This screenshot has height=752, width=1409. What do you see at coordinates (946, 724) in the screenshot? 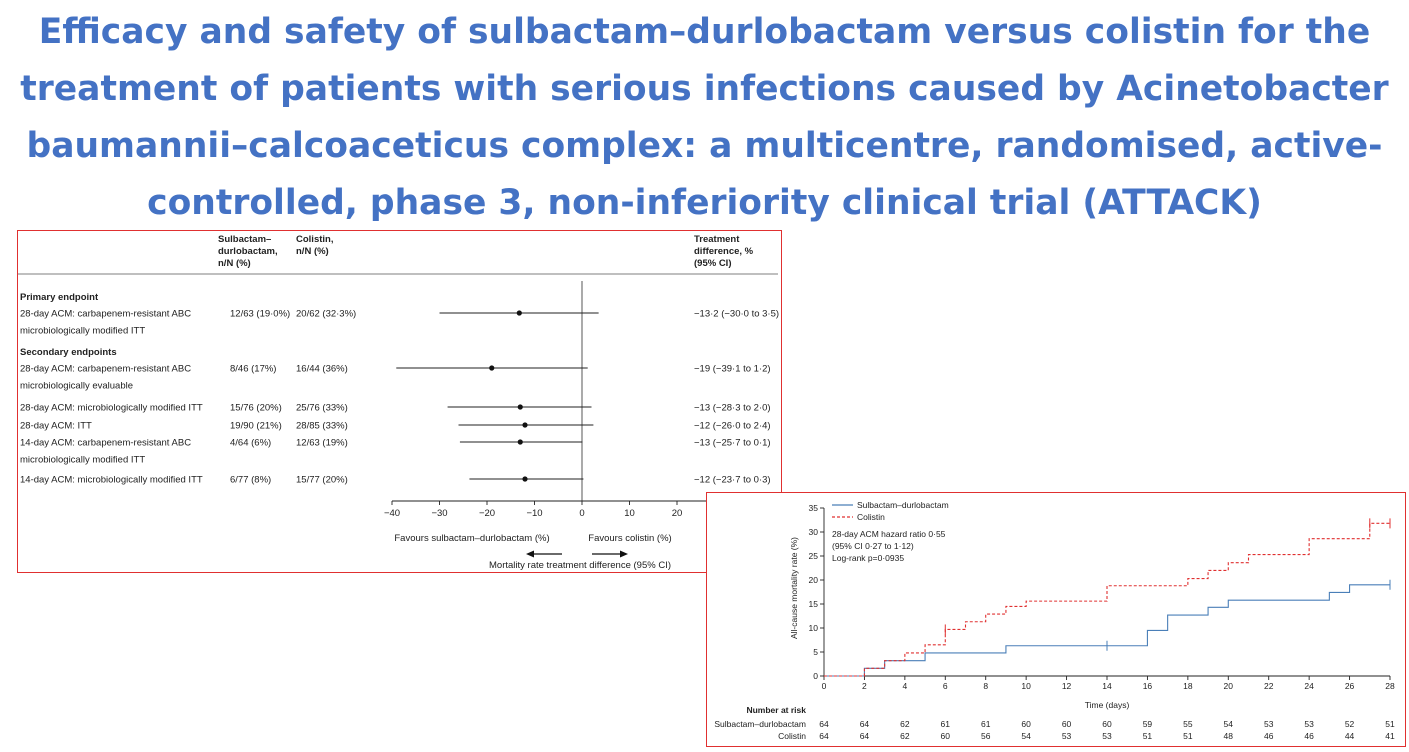
I see `risk-value: 61` at bounding box center [946, 724].